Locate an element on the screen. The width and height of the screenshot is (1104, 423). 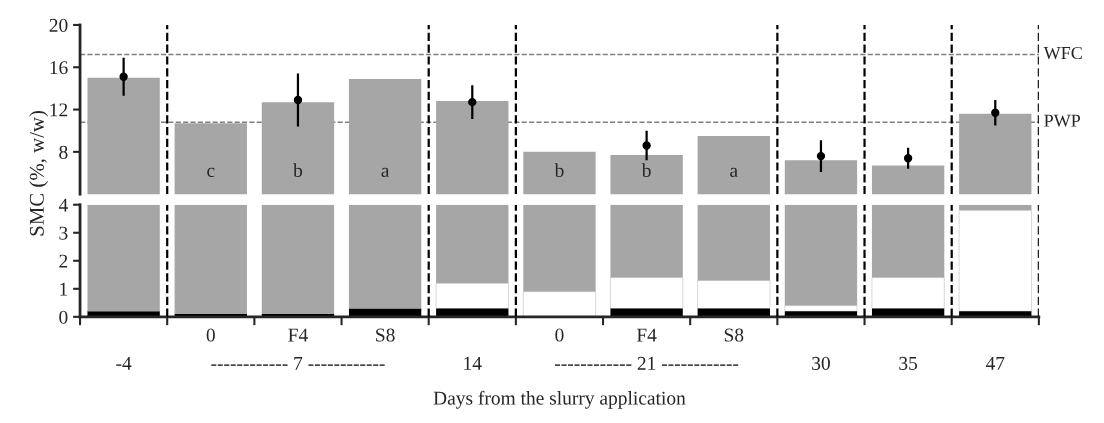
text: ------------ 7 ------------ is located at coordinates (298, 363).